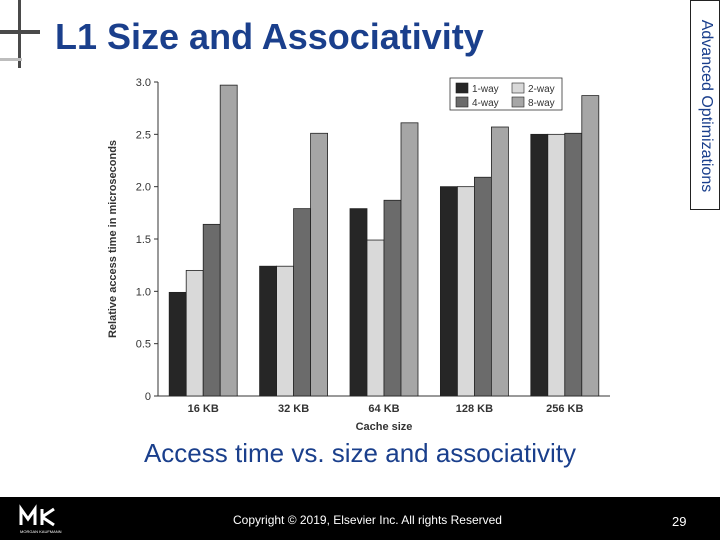  Describe the element at coordinates (564, 409) in the screenshot. I see `x-tick-label: 256 KB` at that location.